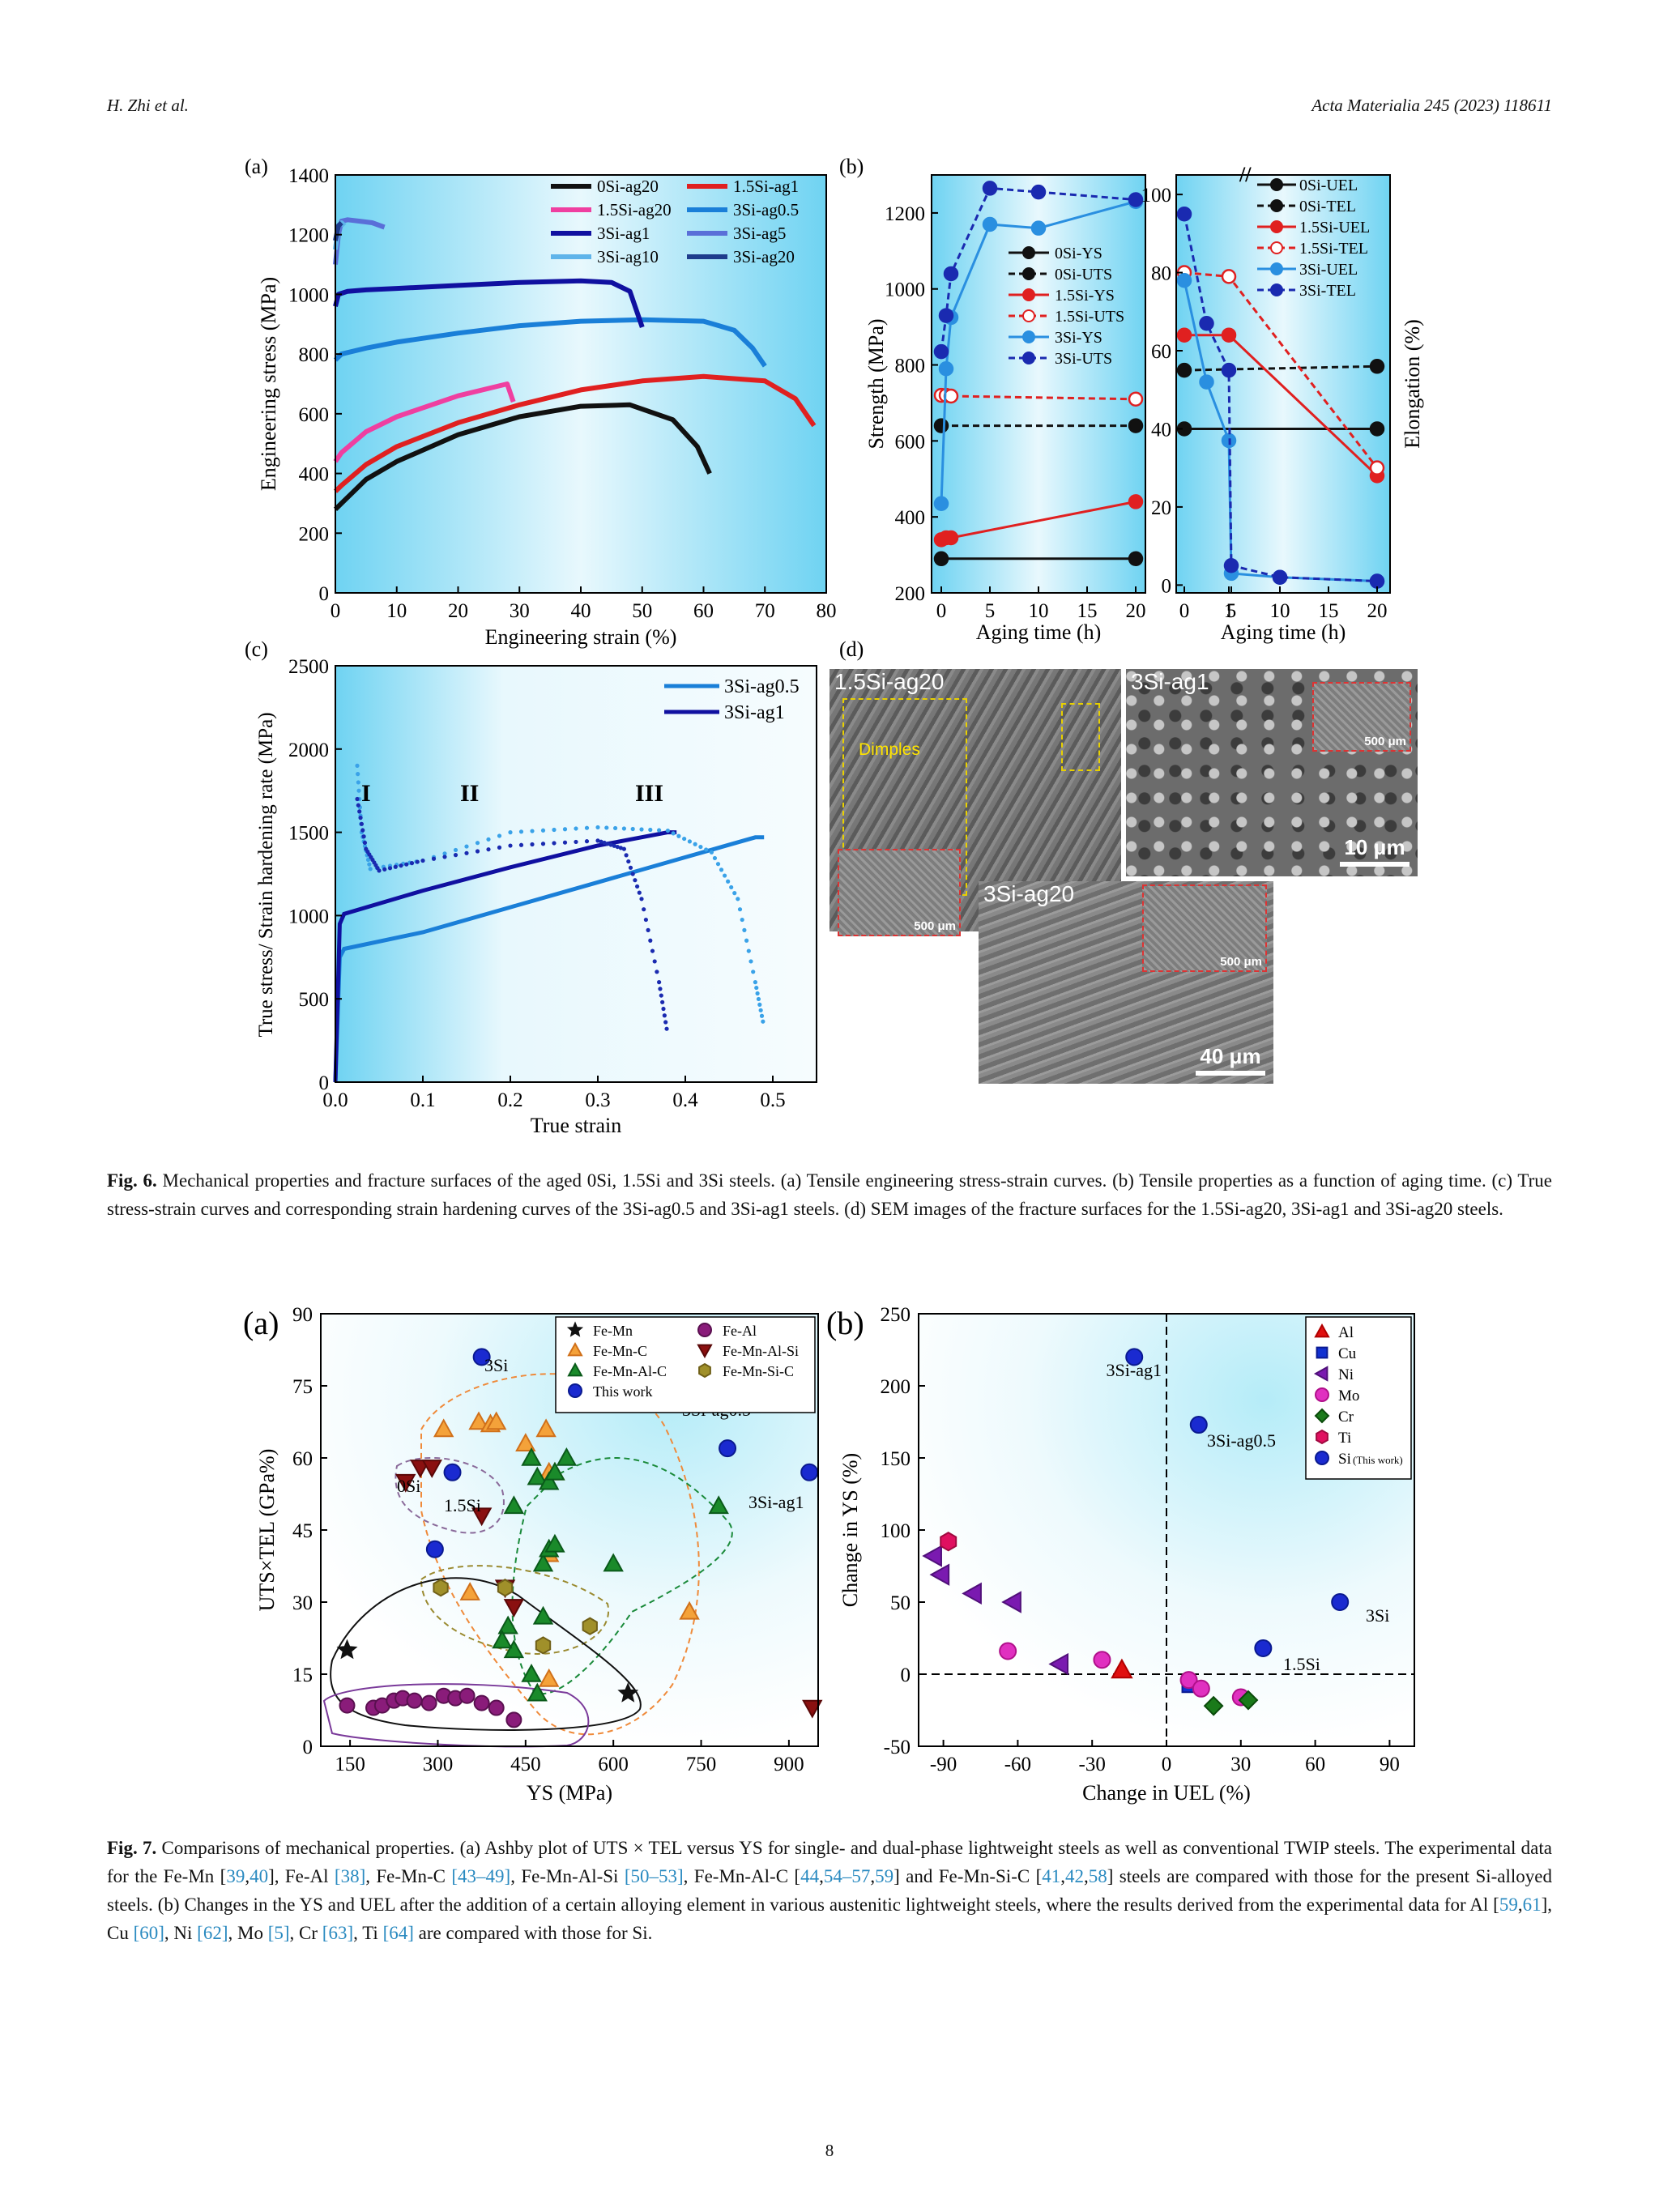  I want to click on point-3Si-YS, so click(946, 369).